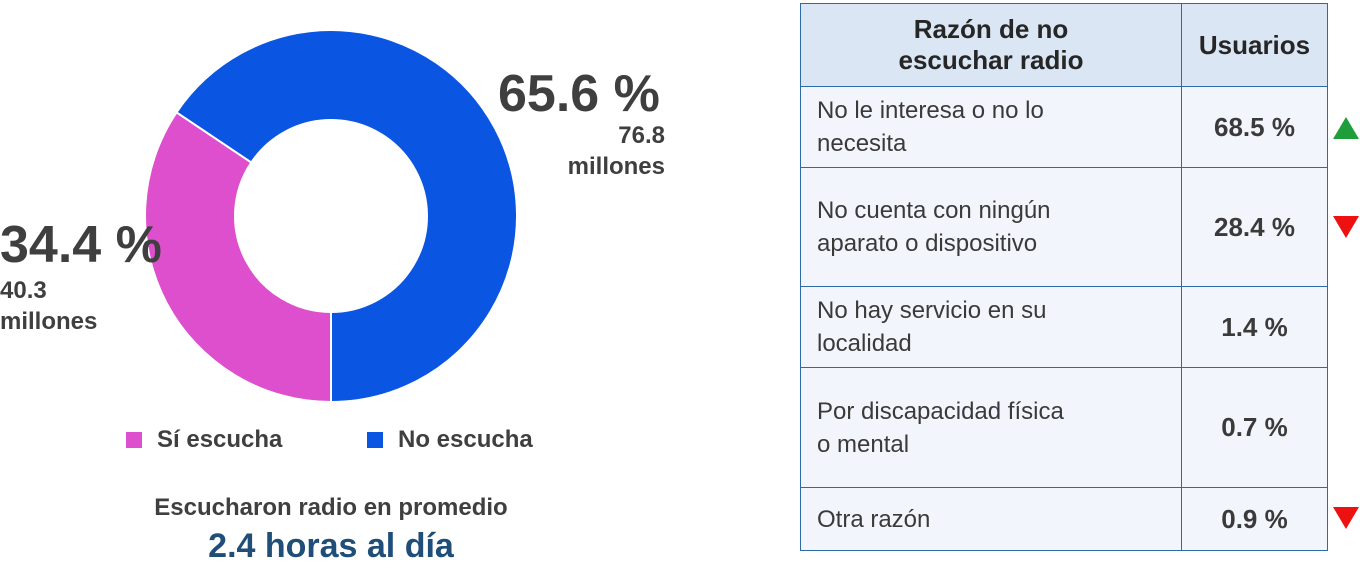 The width and height of the screenshot is (1360, 566). What do you see at coordinates (1254, 45) in the screenshot?
I see `header-users: Usuarios` at bounding box center [1254, 45].